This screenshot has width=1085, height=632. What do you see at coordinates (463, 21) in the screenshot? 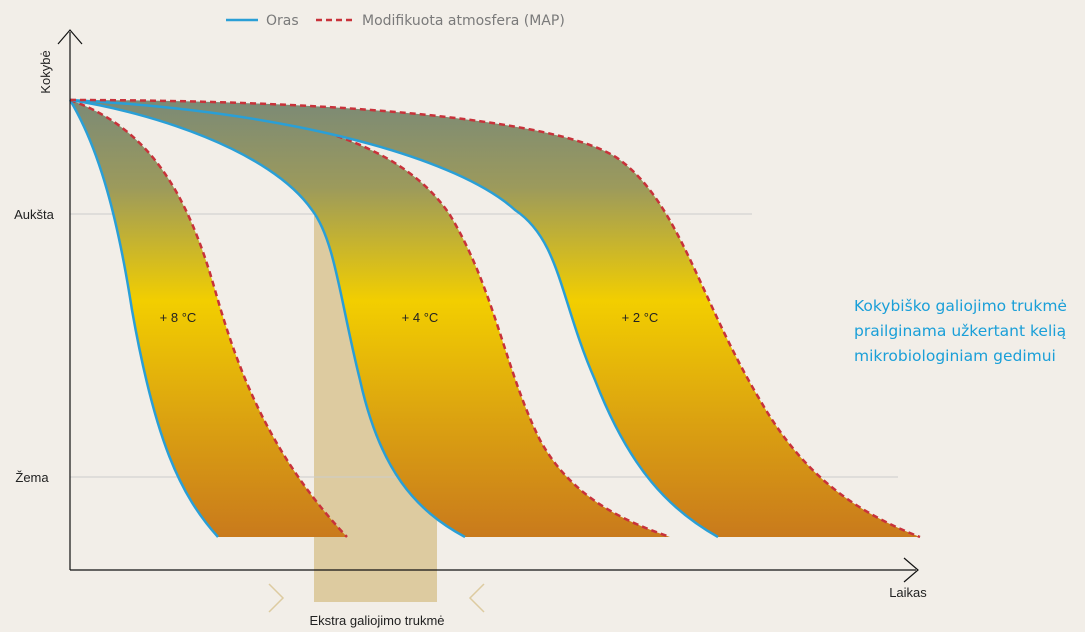
I see `legend-dashed-label: Modifikuota atmosfera (MAP)` at bounding box center [463, 21].